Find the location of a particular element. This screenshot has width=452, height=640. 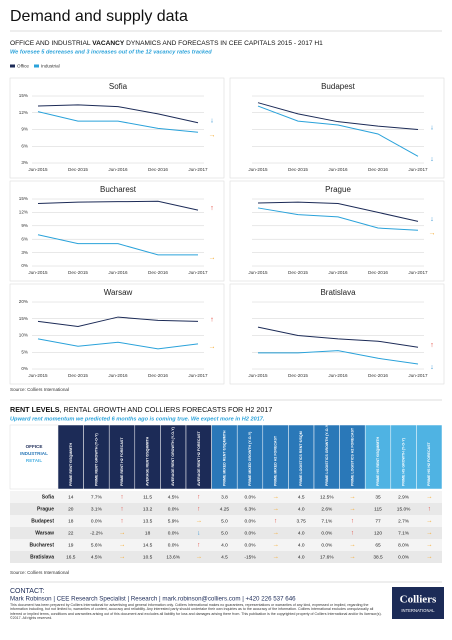

table-cell: 3.75 is located at coordinates (302, 521).